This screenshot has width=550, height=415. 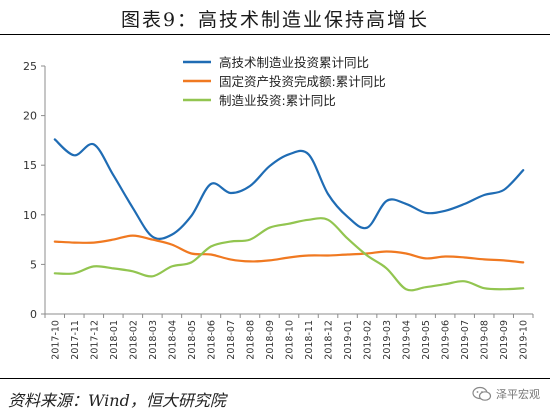 What do you see at coordinates (94, 340) in the screenshot?
I see `x-tick-label: 2017-12` at bounding box center [94, 340].